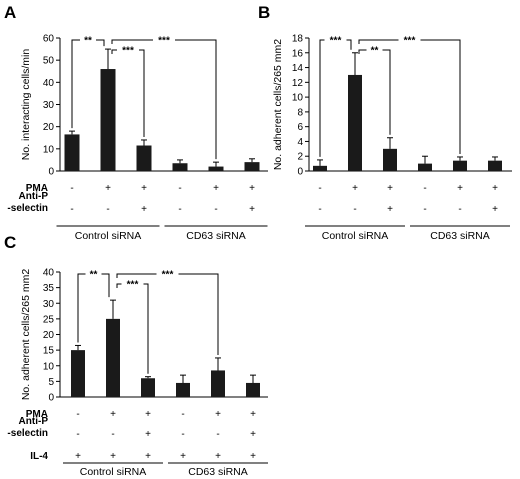  What do you see at coordinates (51, 172) in the screenshot?
I see `y-tick-label: 0` at bounding box center [51, 172].